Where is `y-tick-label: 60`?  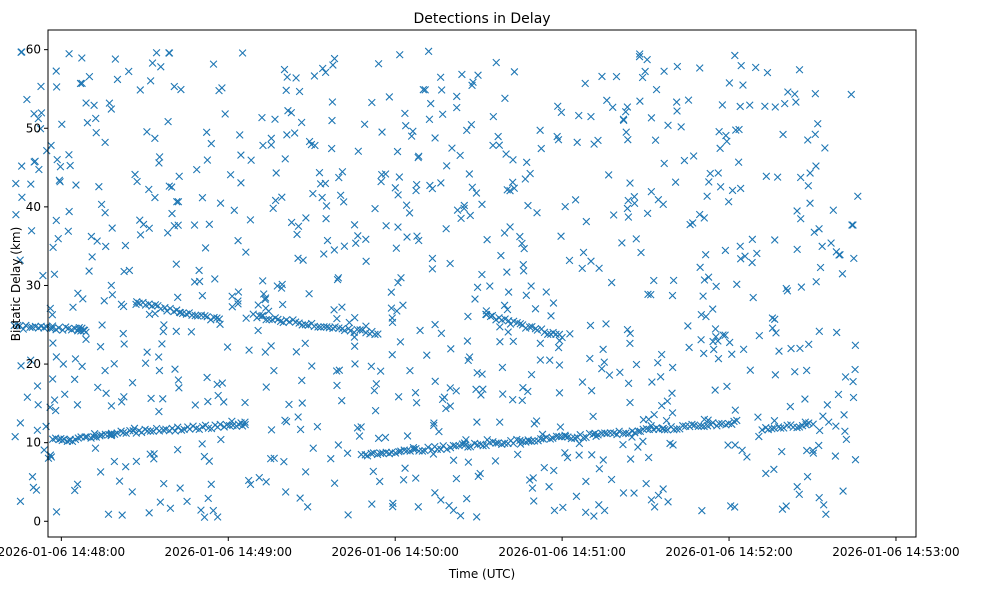 y-tick-label: 60 is located at coordinates (33, 50).